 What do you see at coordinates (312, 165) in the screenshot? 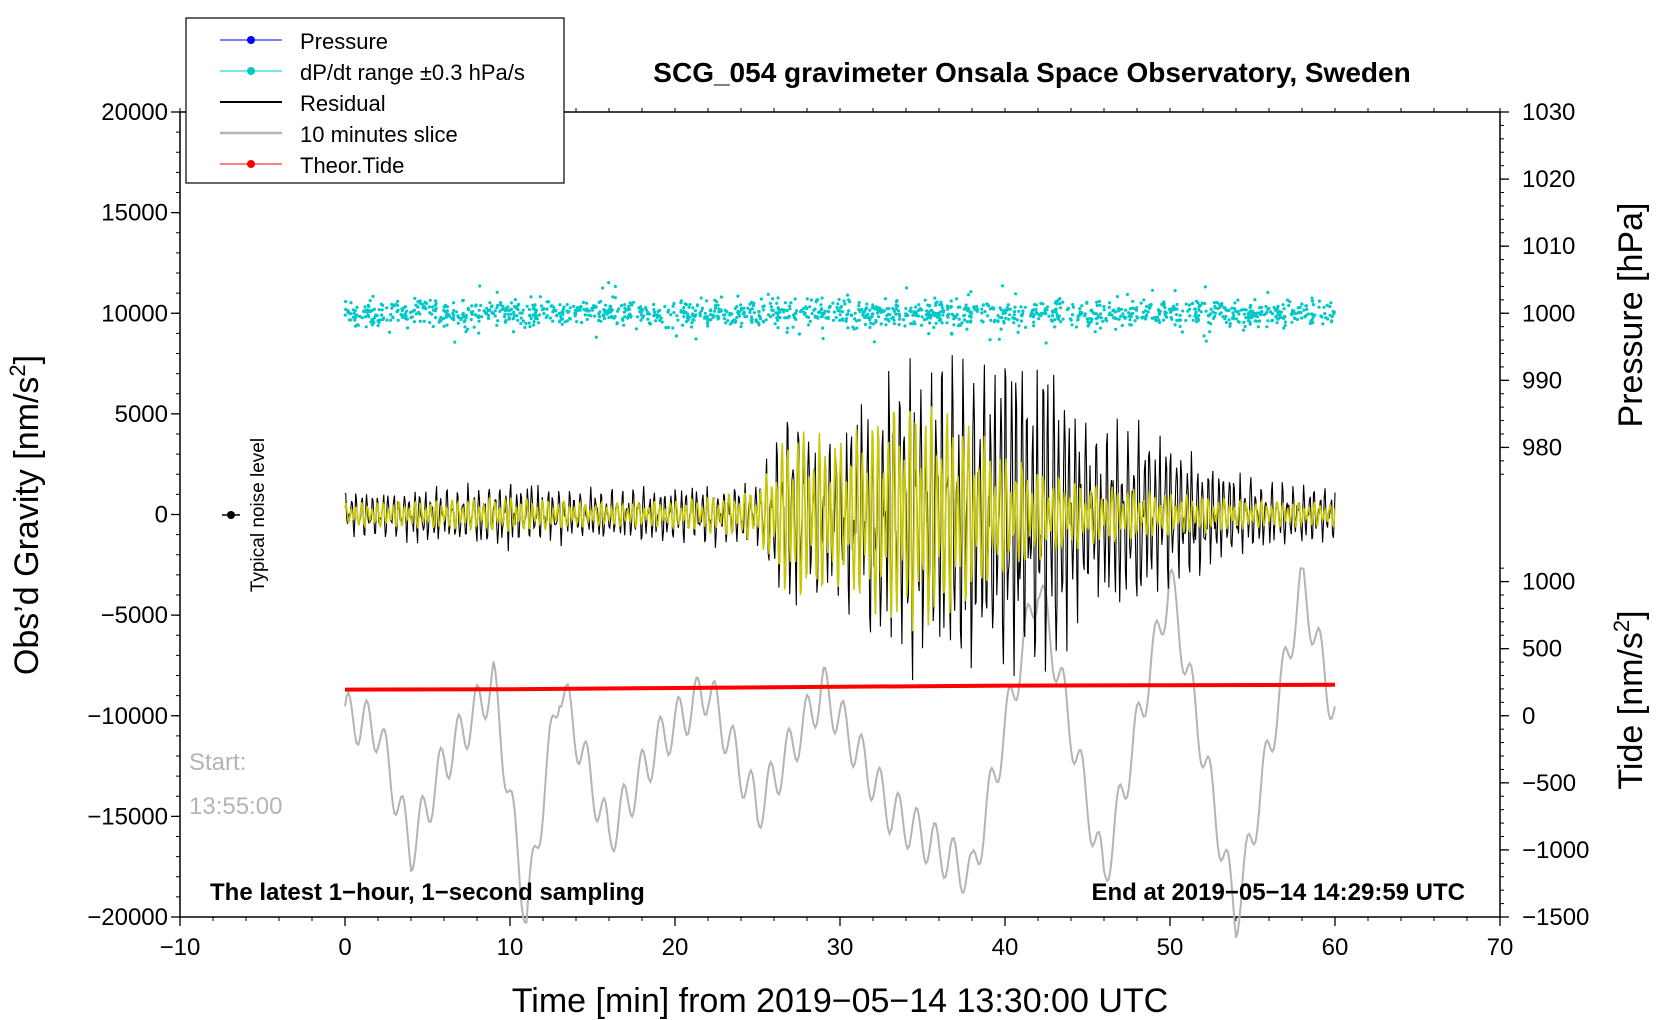
I see `legend-entry-tide: Theor.Tide` at bounding box center [312, 165].